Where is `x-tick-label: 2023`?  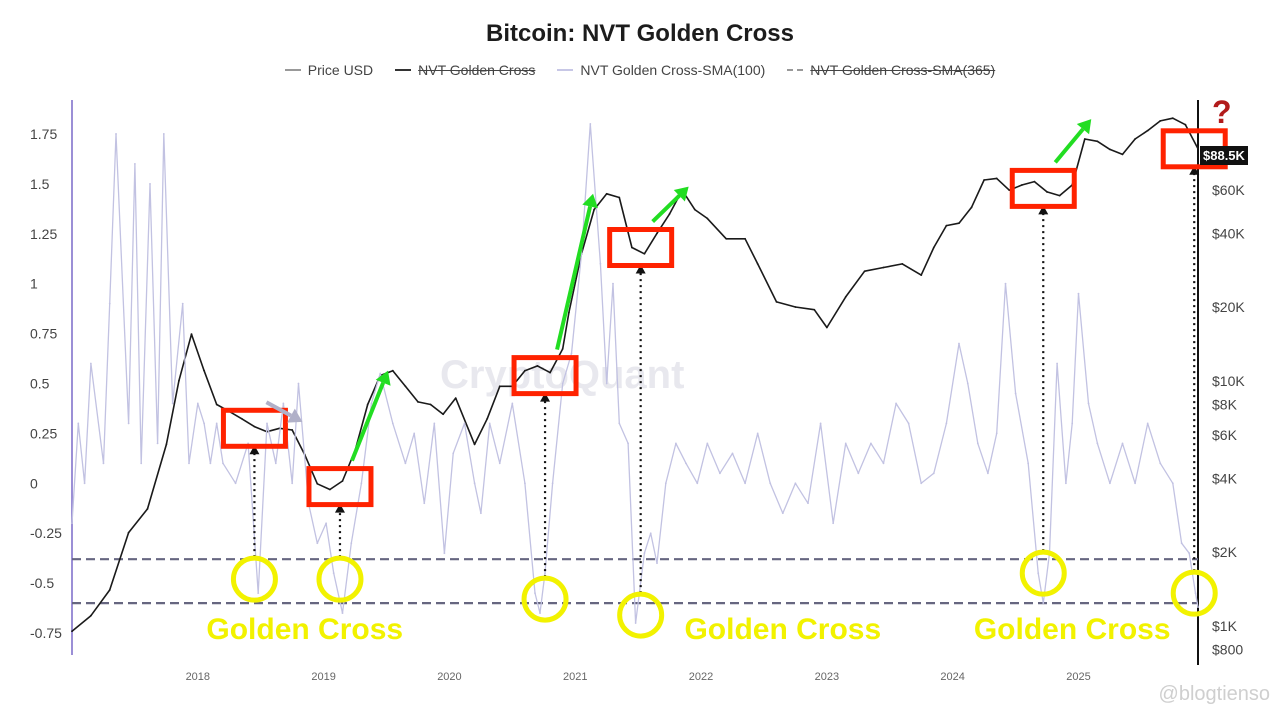 x-tick-label: 2023 is located at coordinates (827, 677).